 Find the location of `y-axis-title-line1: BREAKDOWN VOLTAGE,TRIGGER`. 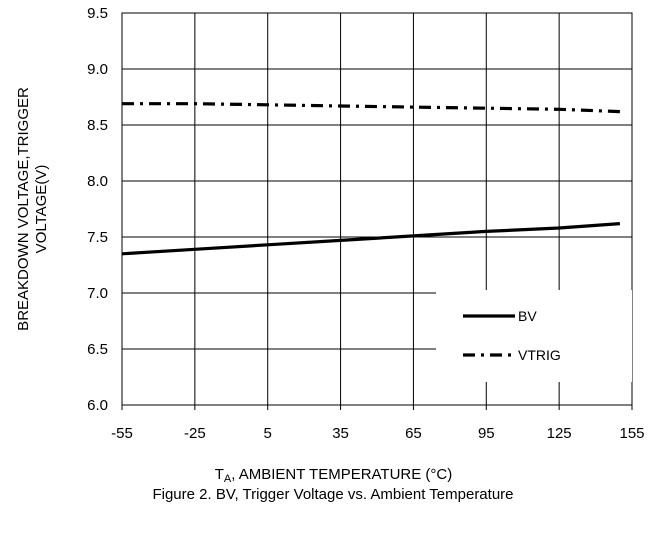

y-axis-title-line1: BREAKDOWN VOLTAGE,TRIGGER is located at coordinates (23, 209).